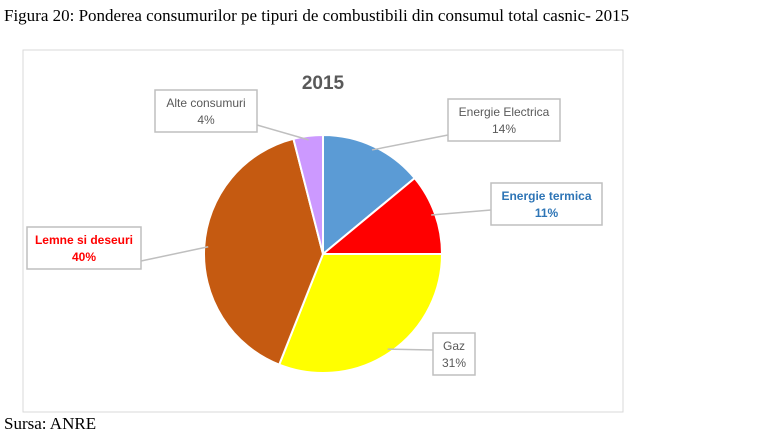 The width and height of the screenshot is (761, 440). I want to click on slice-category-label: Energie Electrica, so click(504, 112).